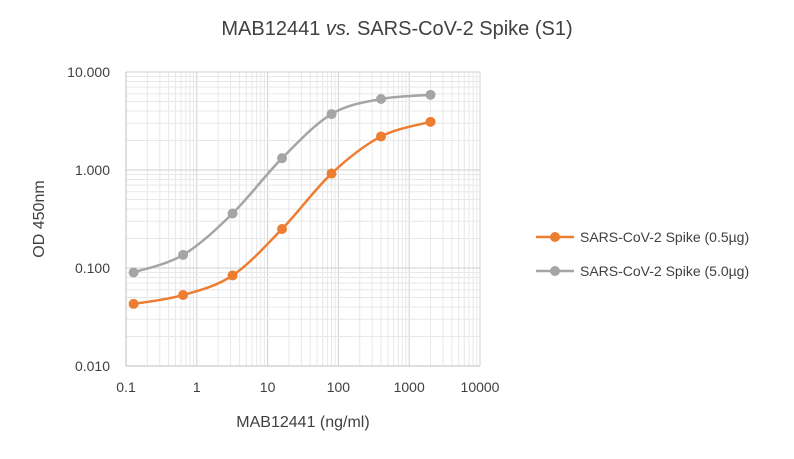 This screenshot has height=459, width=794. Describe the element at coordinates (268, 387) in the screenshot. I see `x-tick-label: 10` at that location.